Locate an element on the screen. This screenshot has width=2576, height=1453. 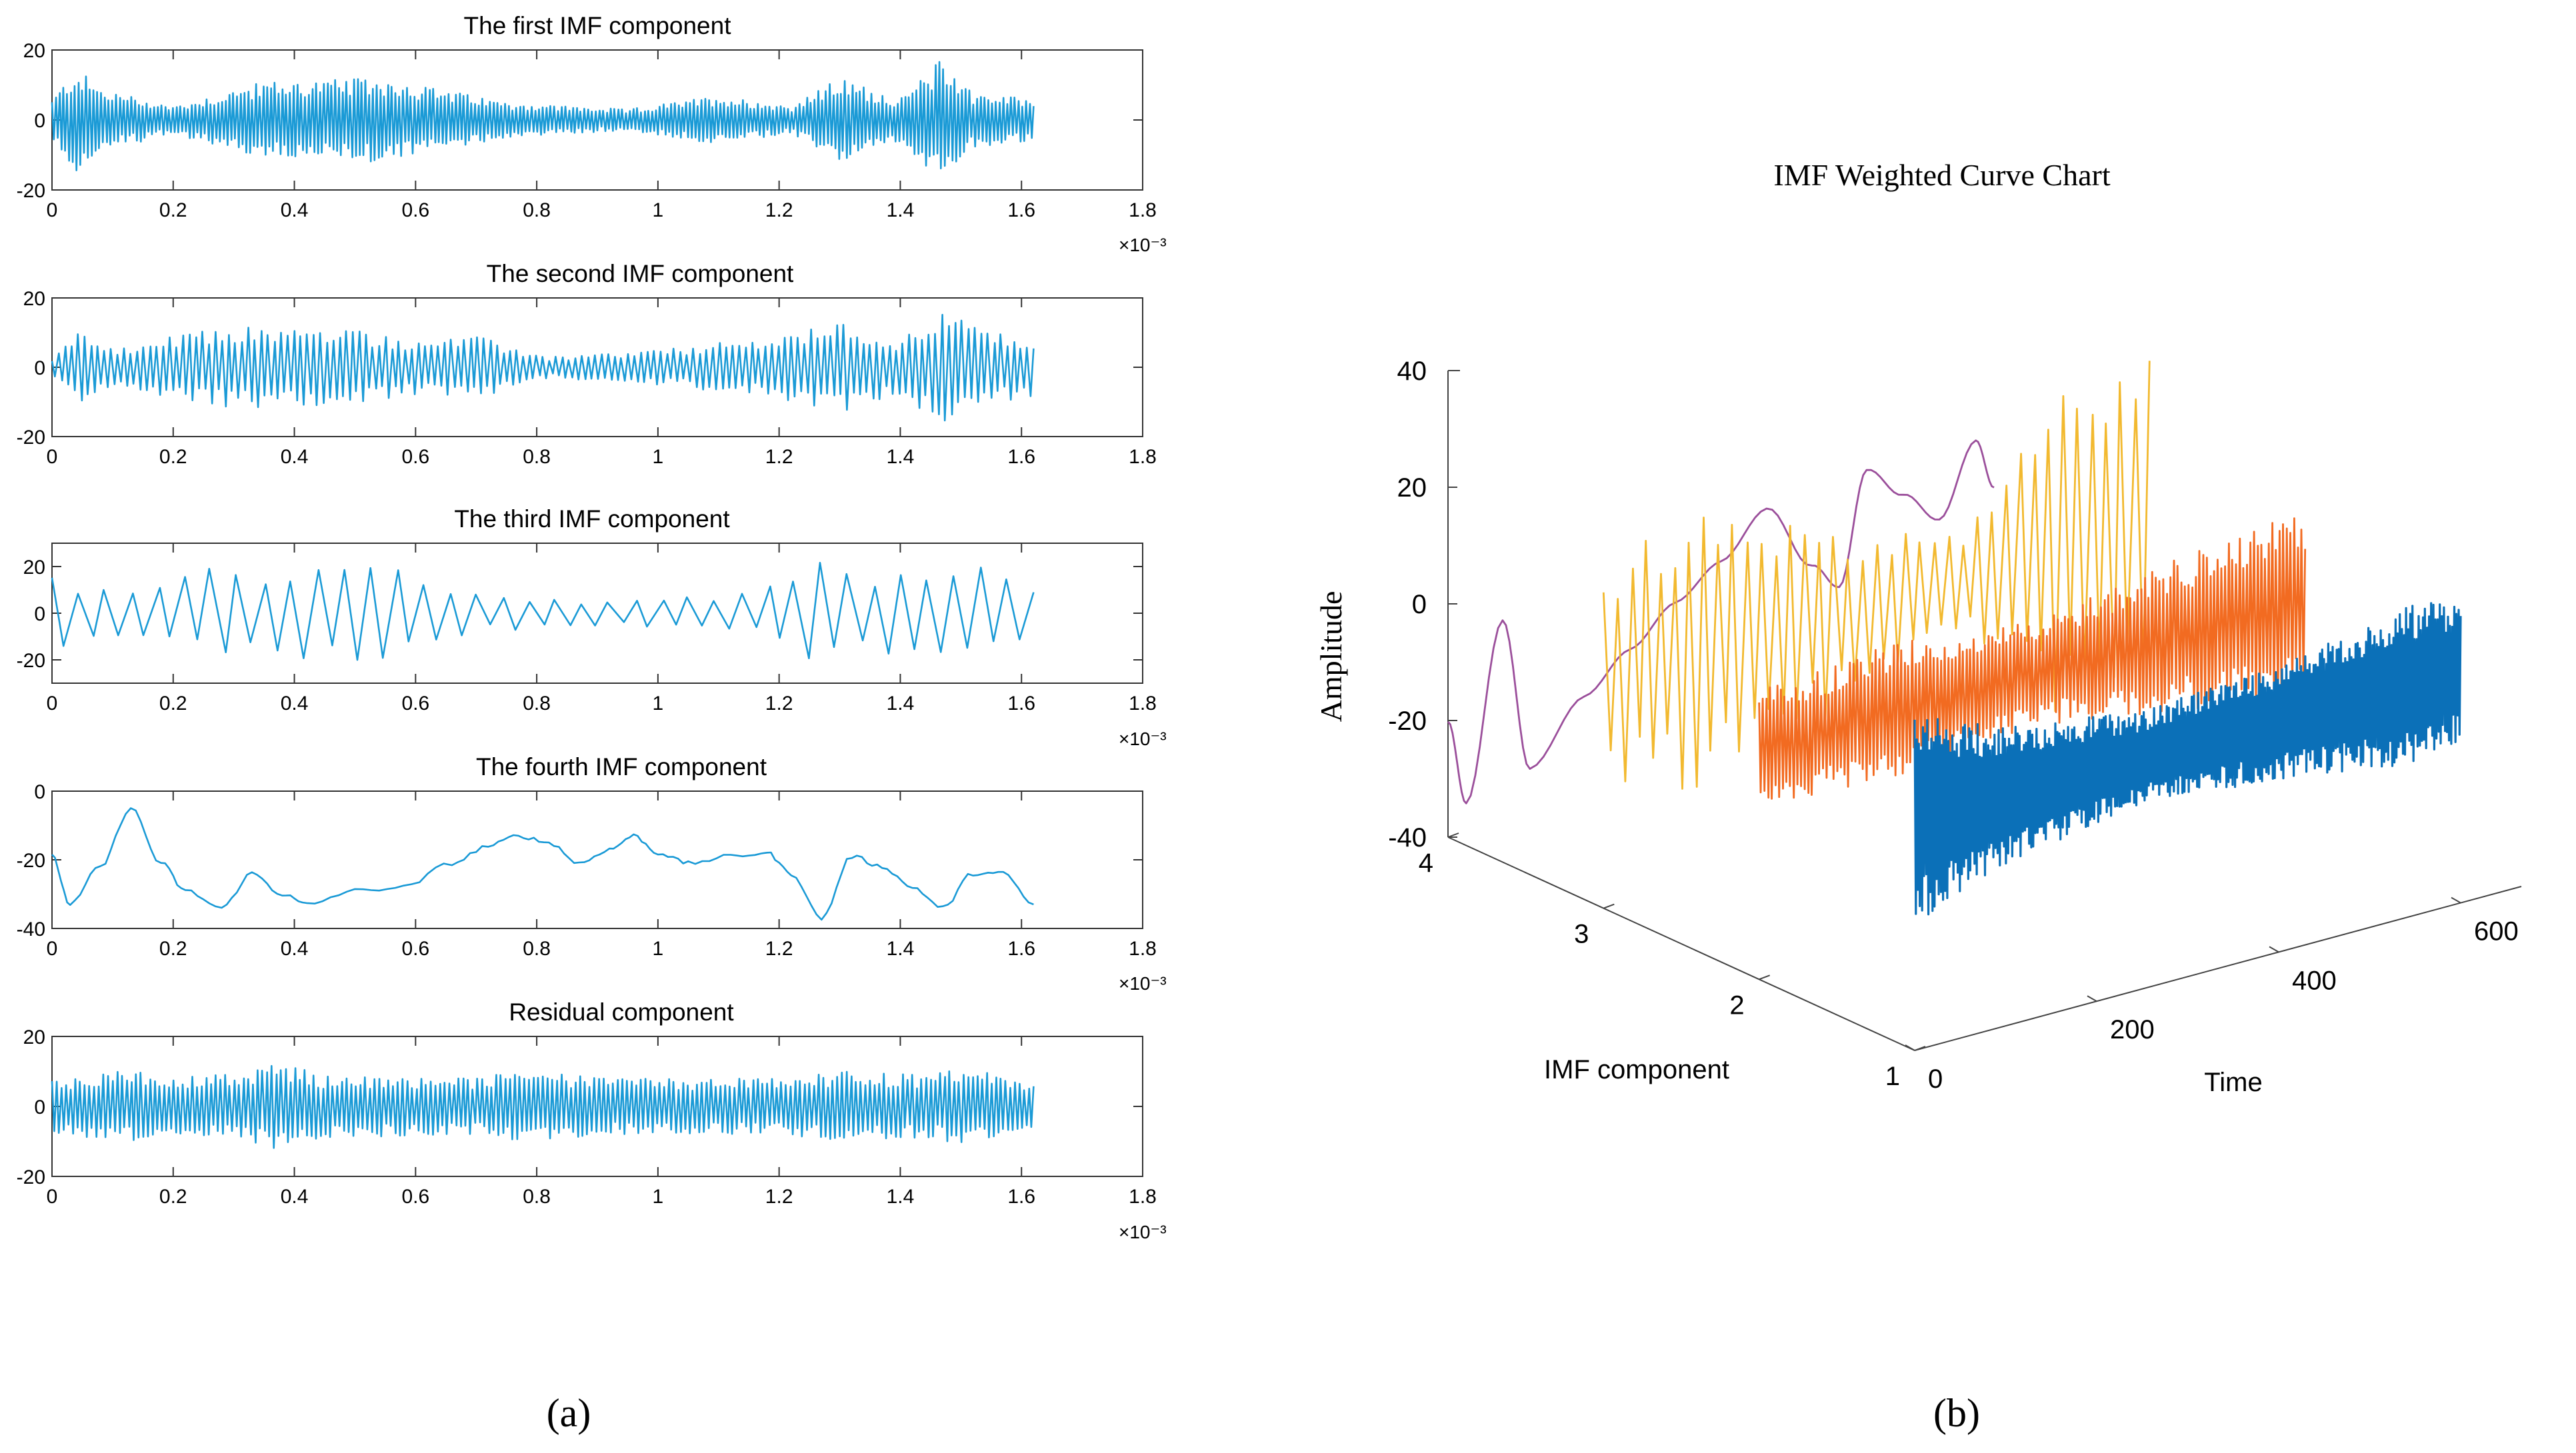
z-tick-label: 0 is located at coordinates (1419, 604).